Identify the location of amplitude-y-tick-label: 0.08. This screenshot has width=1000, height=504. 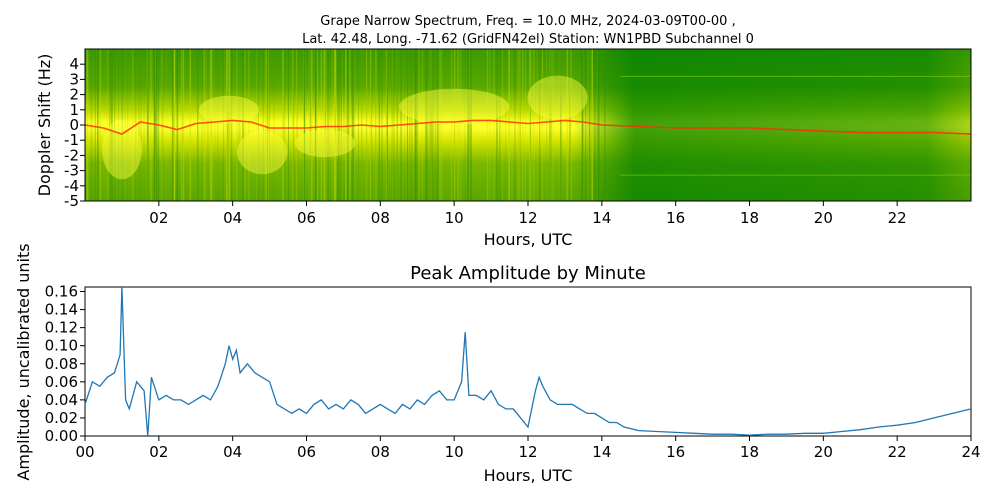
(61, 364).